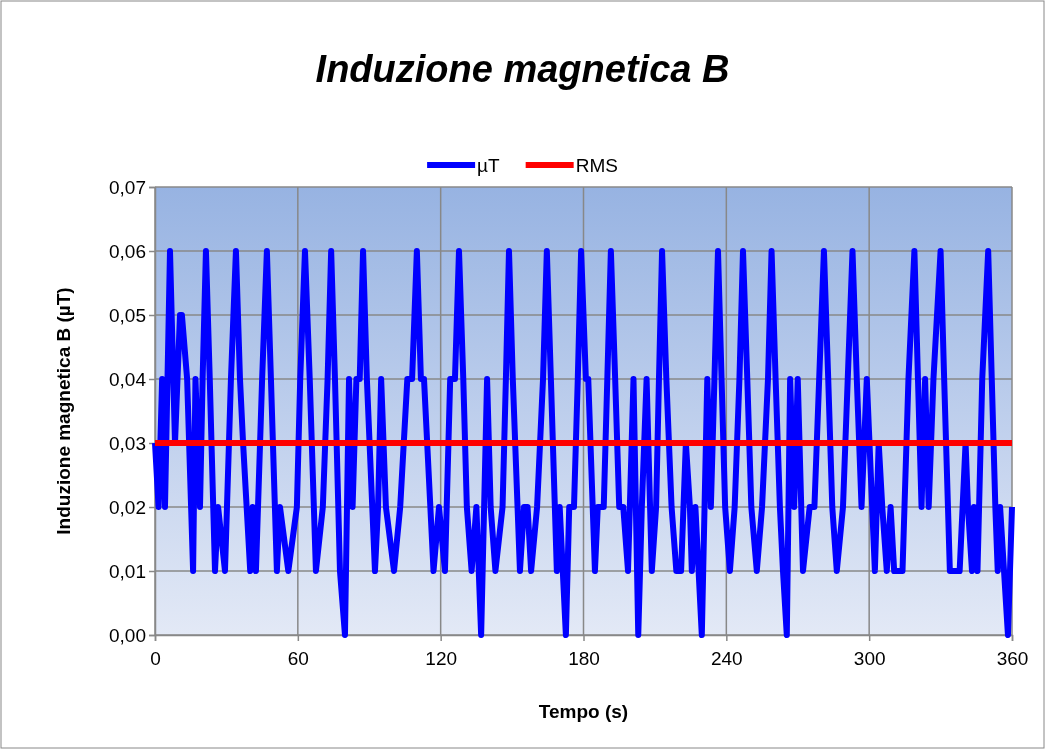 Image resolution: width=1045 pixels, height=749 pixels. I want to click on legend-label: µT, so click(489, 165).